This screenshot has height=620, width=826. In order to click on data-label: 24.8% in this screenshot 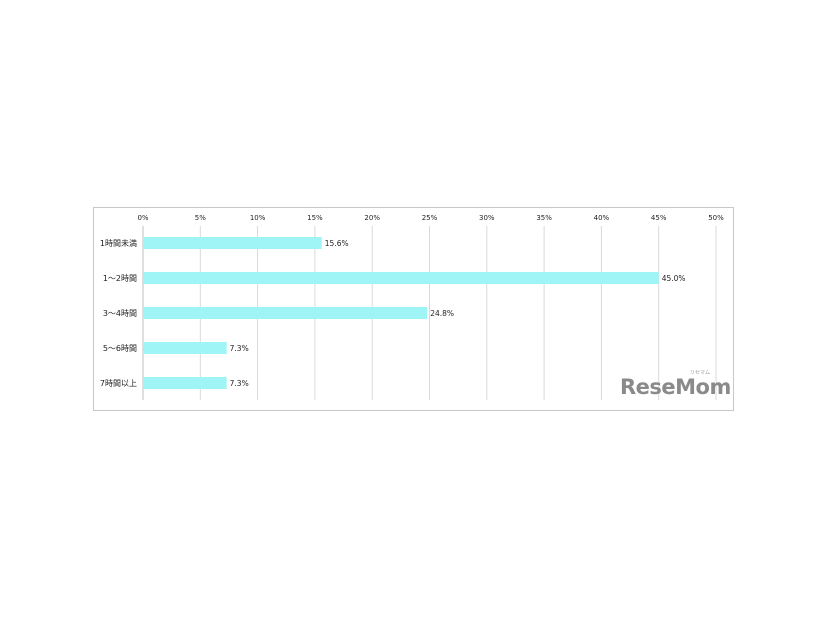, I will do `click(442, 313)`.